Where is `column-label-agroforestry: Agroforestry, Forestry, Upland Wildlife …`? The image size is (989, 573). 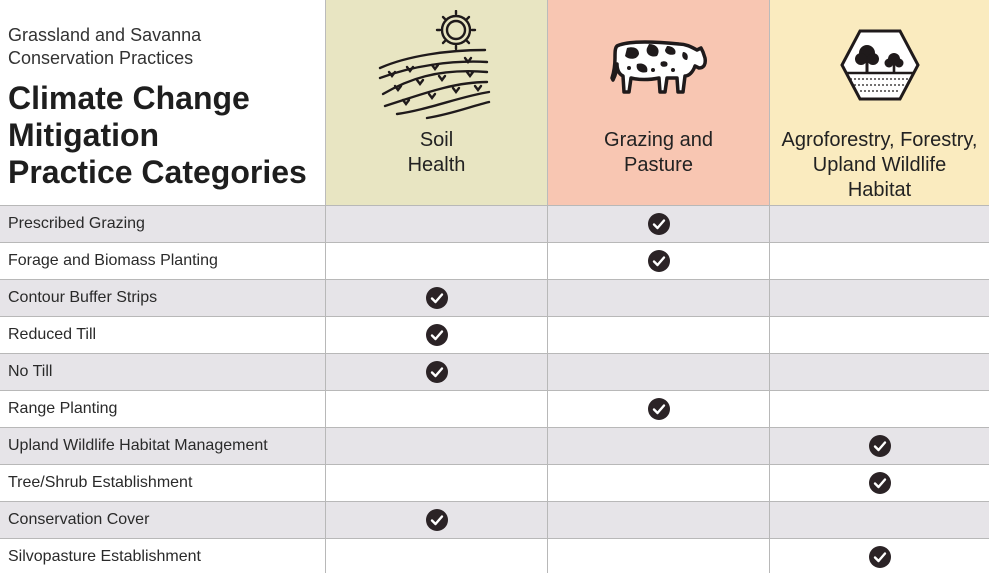 column-label-agroforestry: Agroforestry, Forestry, Upland Wildlife … is located at coordinates (879, 165).